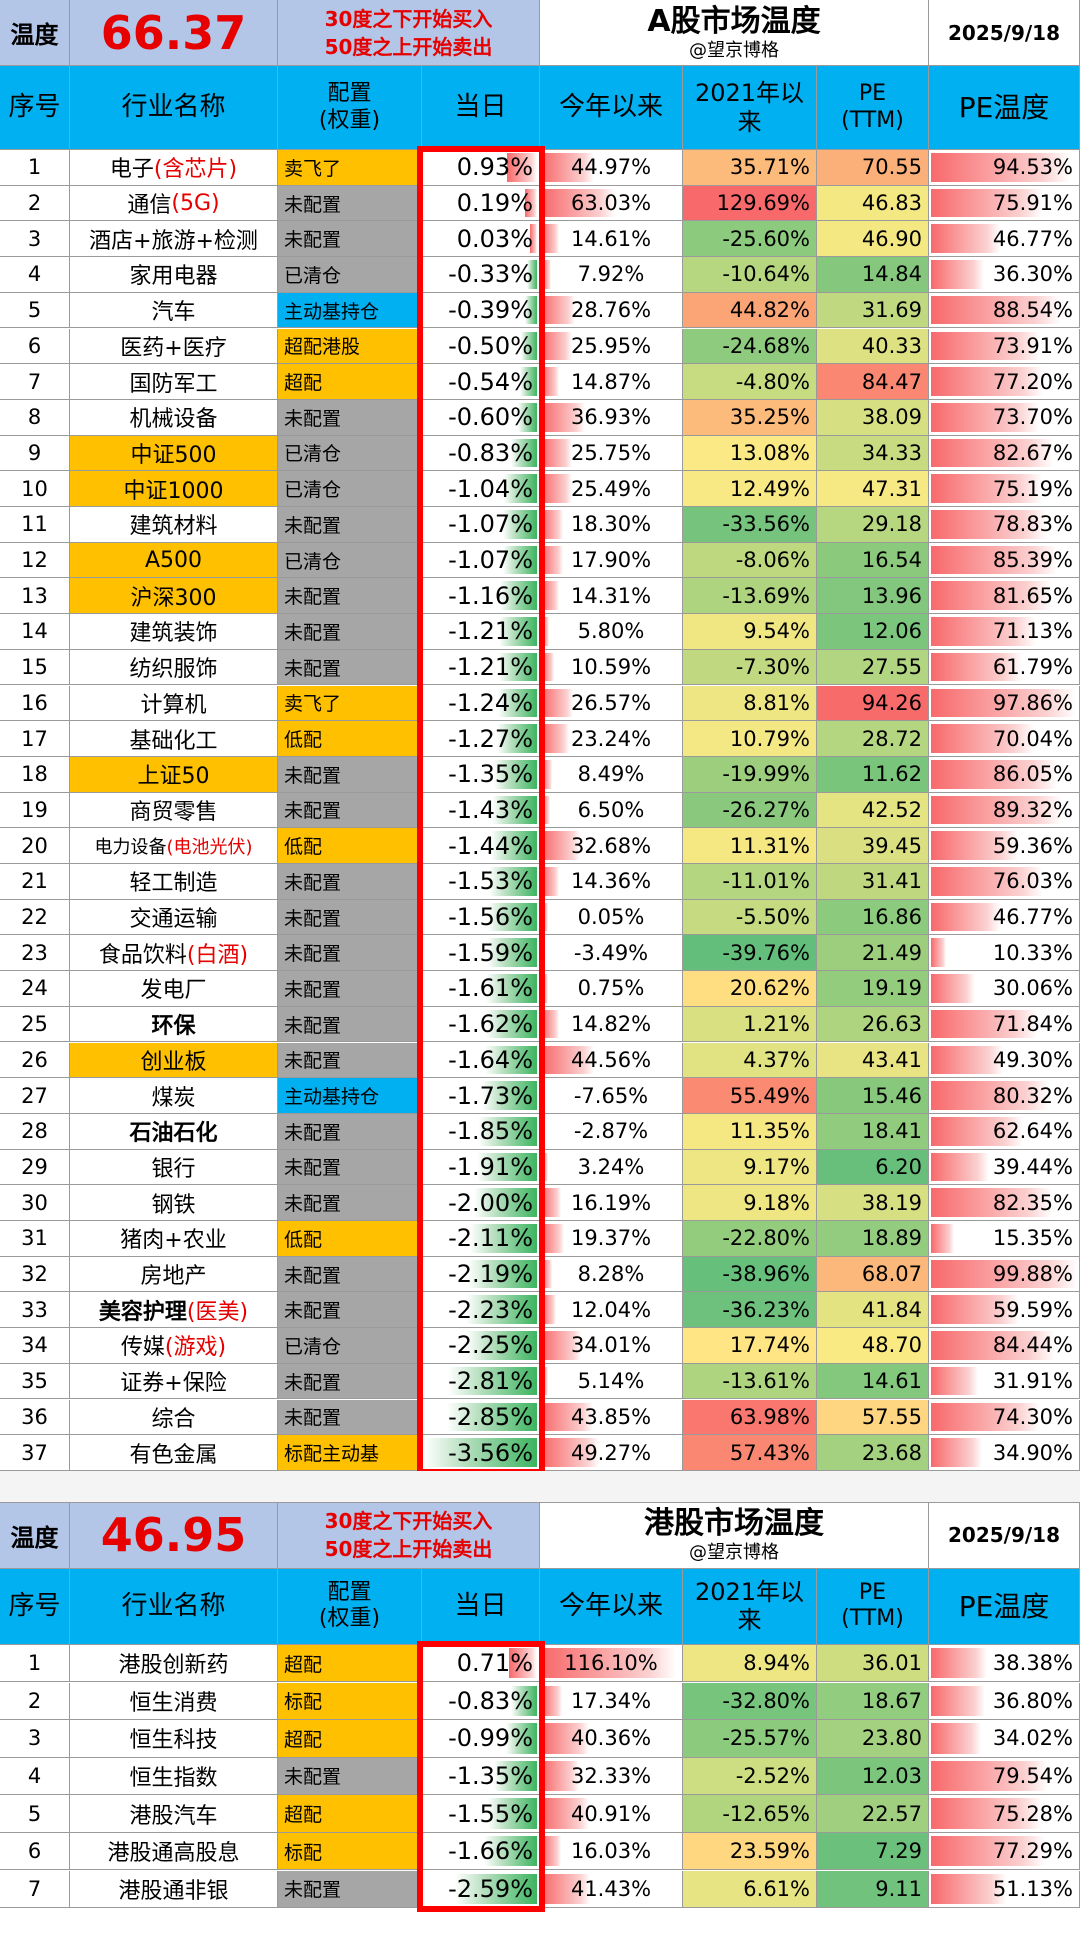 The height and width of the screenshot is (1946, 1080). I want to click on pe-ttm-text: 27.55, so click(891, 667).